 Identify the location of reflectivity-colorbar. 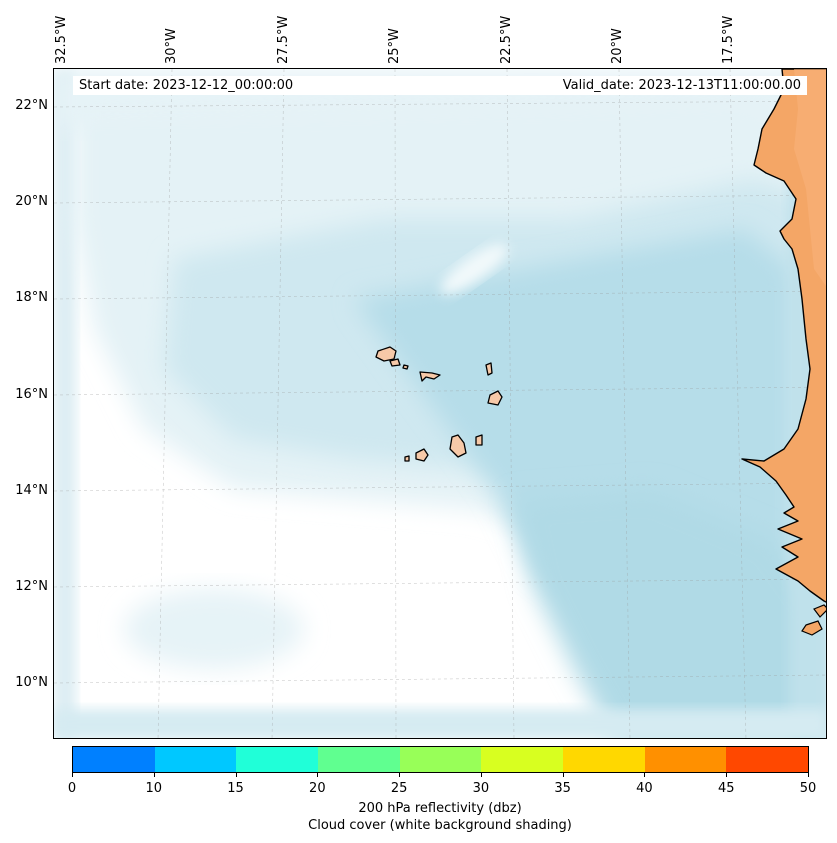
(440, 759).